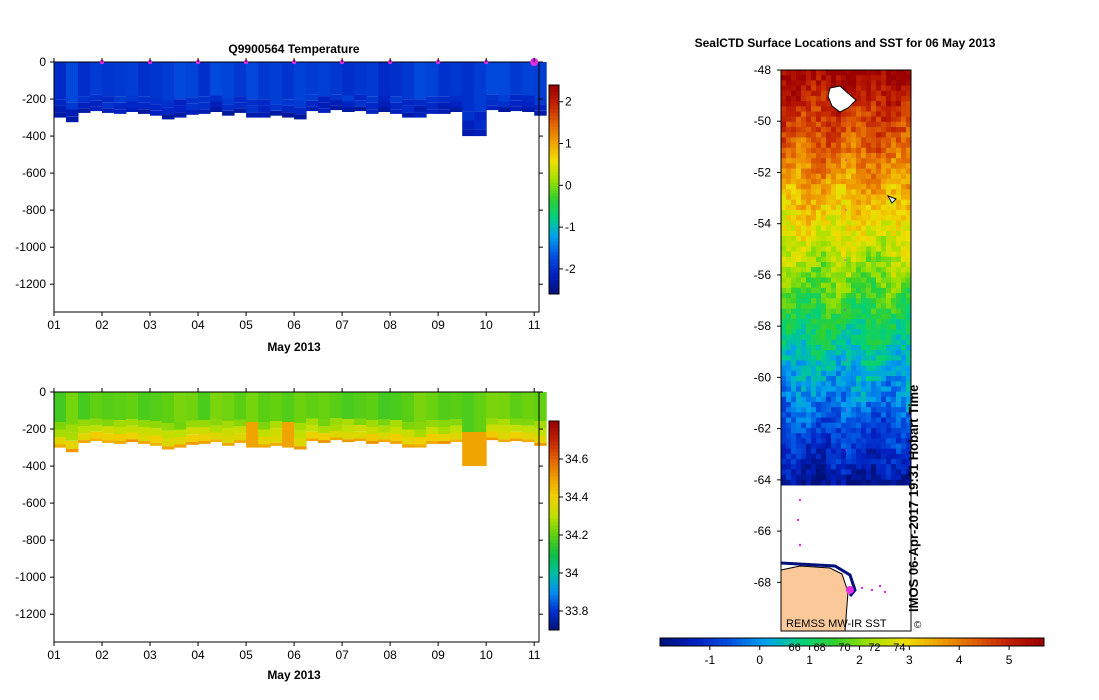 Image resolution: width=1099 pixels, height=700 pixels. What do you see at coordinates (577, 611) in the screenshot?
I see `colorbar-tick-label: 33.8` at bounding box center [577, 611].